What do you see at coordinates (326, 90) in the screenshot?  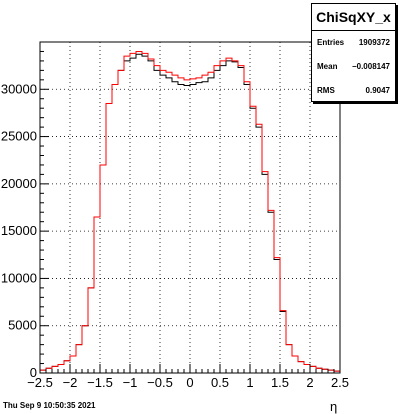 I see `rms-label: RMS` at bounding box center [326, 90].